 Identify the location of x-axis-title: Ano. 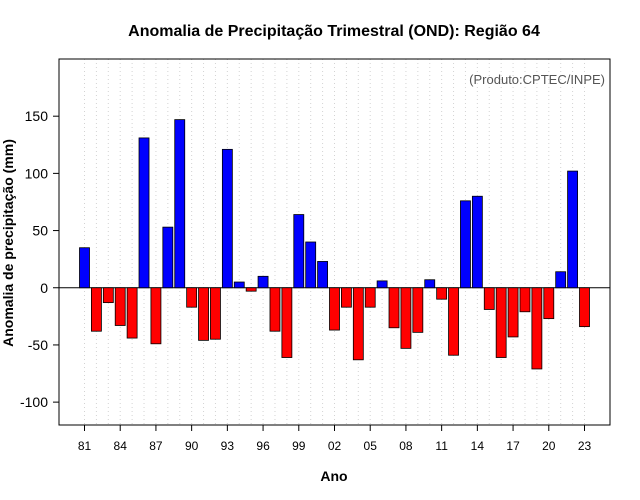
(333, 476).